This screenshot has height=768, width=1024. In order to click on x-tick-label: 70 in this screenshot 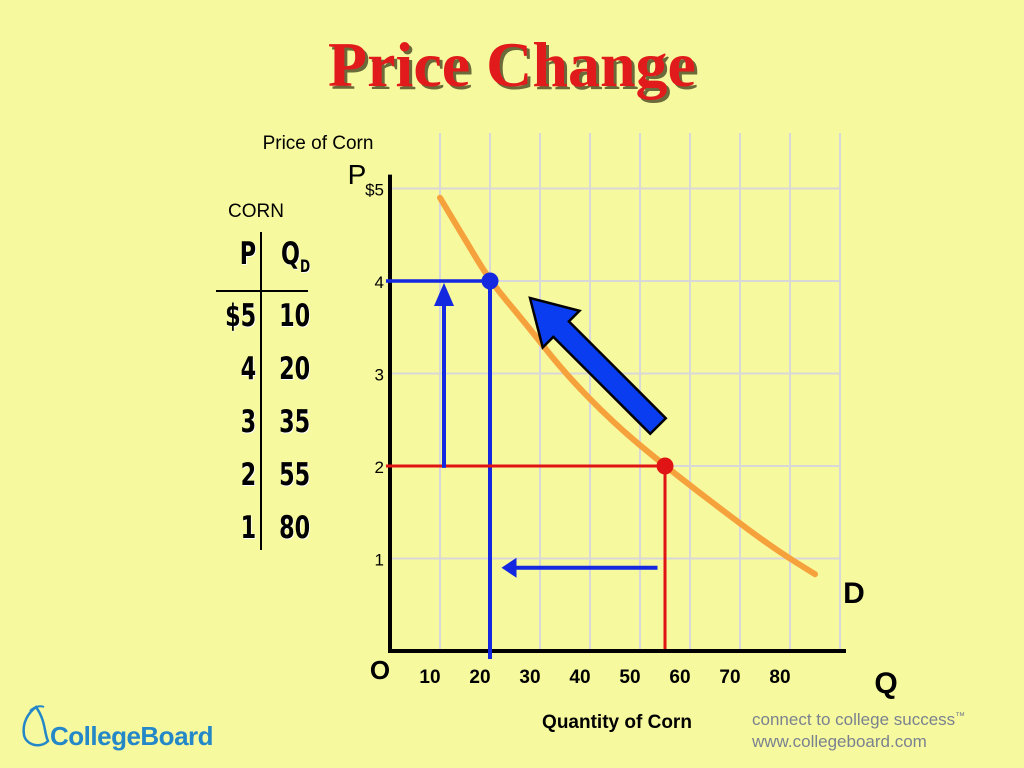, I will do `click(729, 677)`.